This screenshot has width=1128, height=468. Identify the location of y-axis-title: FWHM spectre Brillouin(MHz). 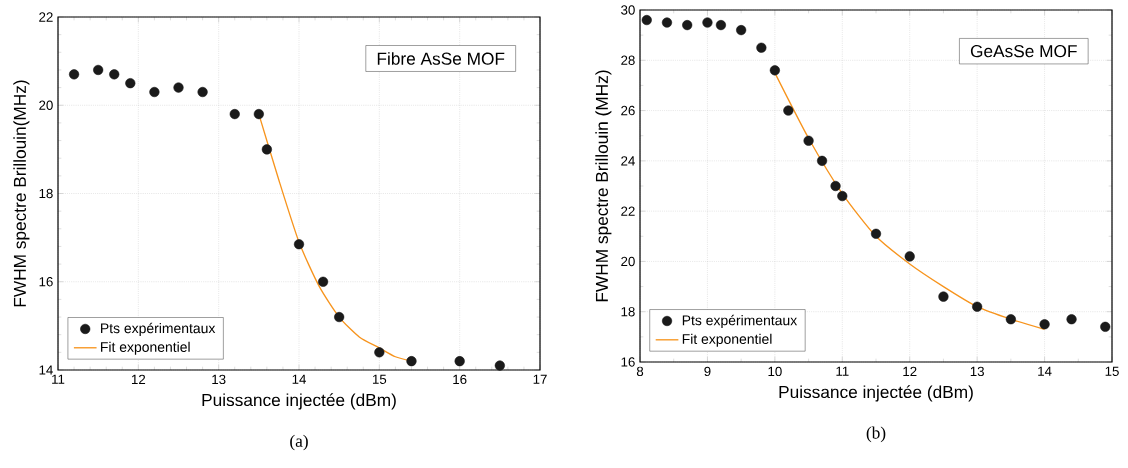
(21, 193).